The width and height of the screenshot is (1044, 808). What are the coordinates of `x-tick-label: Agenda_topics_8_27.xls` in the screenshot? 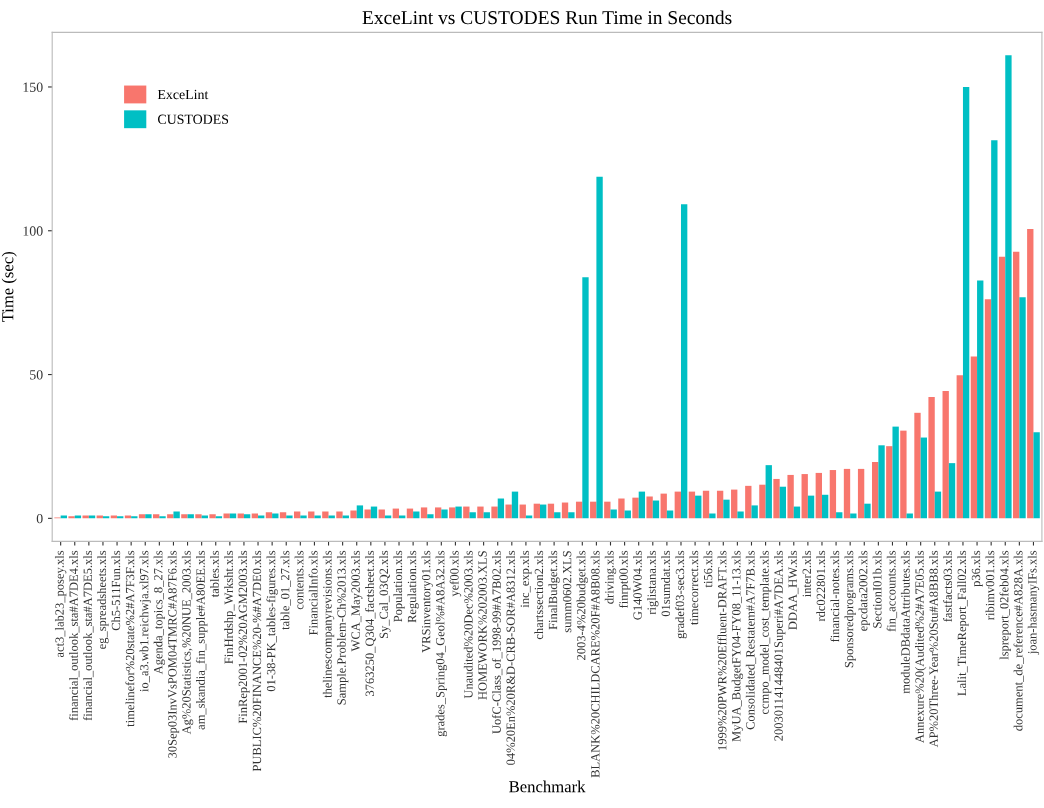 It's located at (159, 612).